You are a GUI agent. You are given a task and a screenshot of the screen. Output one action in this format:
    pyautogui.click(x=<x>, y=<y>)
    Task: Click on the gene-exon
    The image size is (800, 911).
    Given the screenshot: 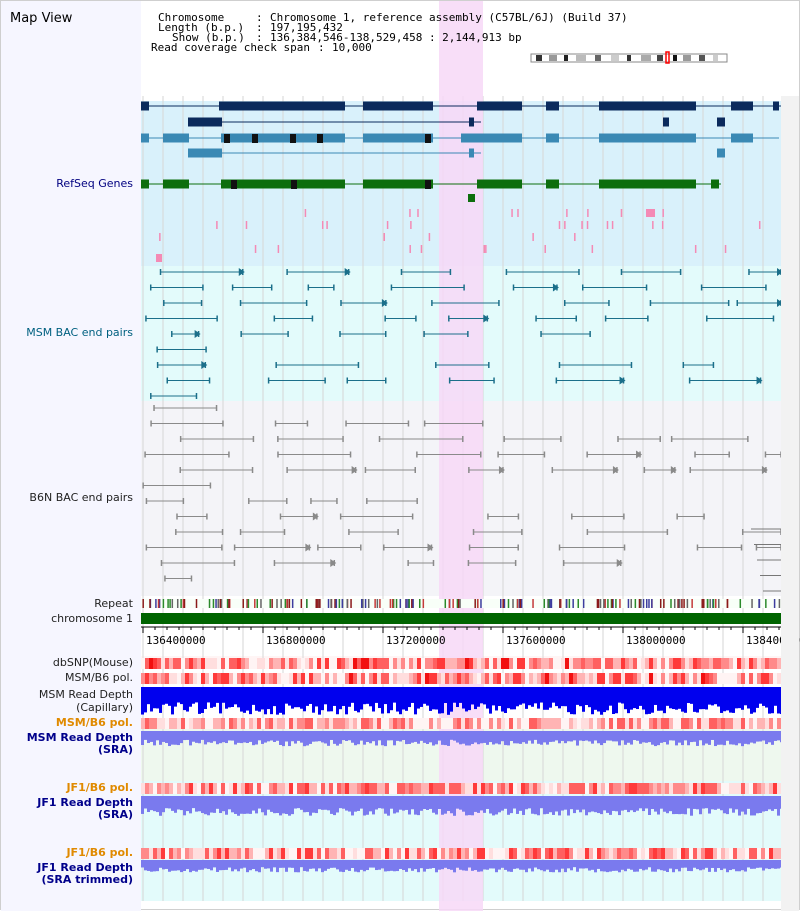 What is the action you would take?
    pyautogui.click(x=176, y=138)
    